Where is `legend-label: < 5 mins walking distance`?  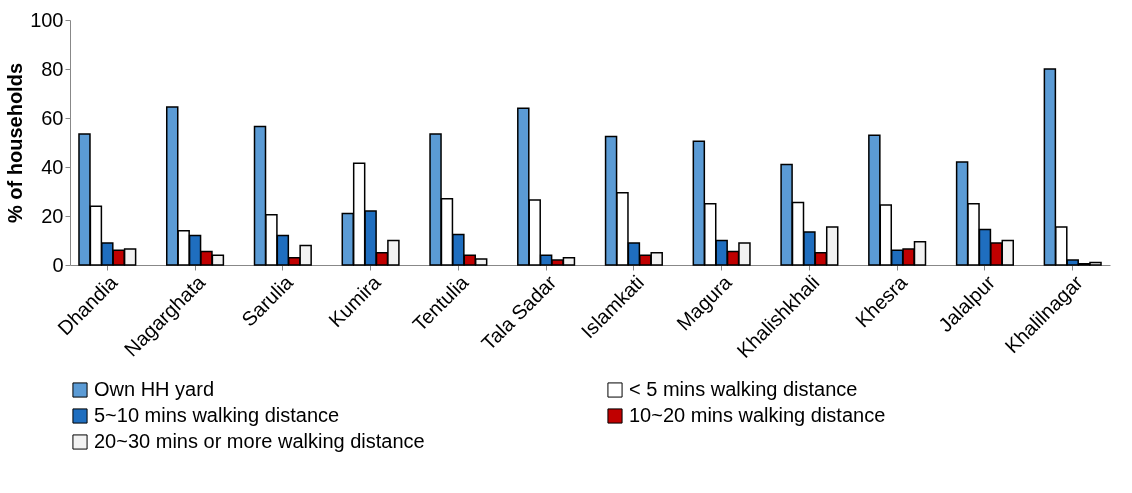
legend-label: < 5 mins walking distance is located at coordinates (743, 389).